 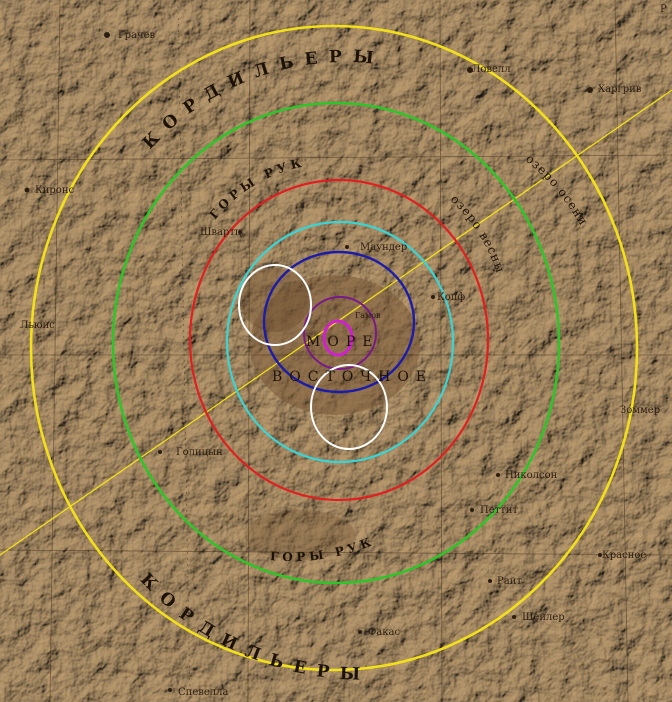 I want to click on label-lyuis: Льюис, so click(x=37, y=325).